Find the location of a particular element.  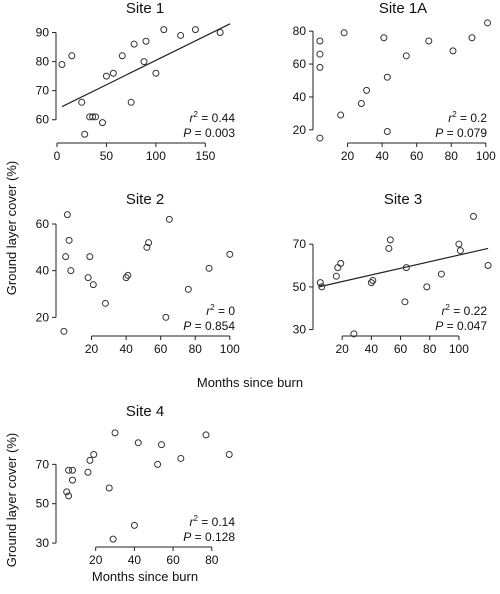

y-axis-label-top: Ground layer cover (%) is located at coordinates (11, 228).